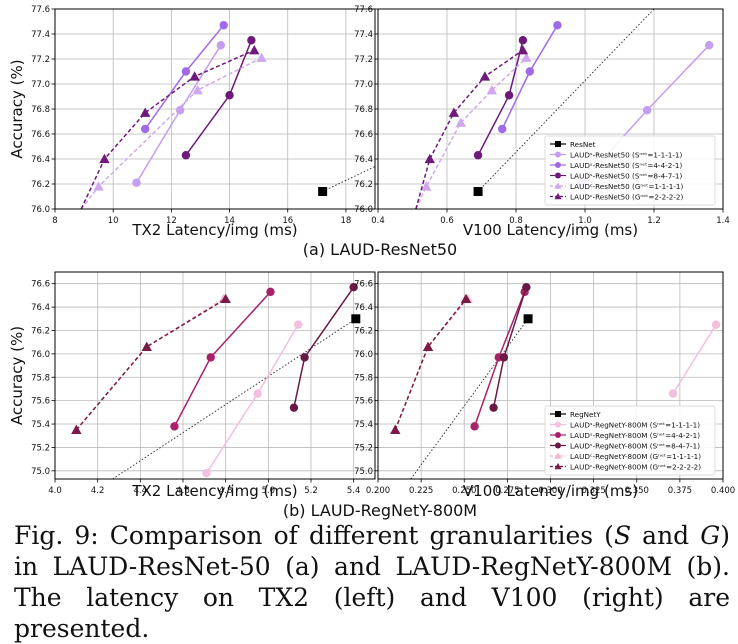 The image size is (738, 644). Describe the element at coordinates (363, 402) in the screenshot. I see `y-tick-label: 75.6` at that location.